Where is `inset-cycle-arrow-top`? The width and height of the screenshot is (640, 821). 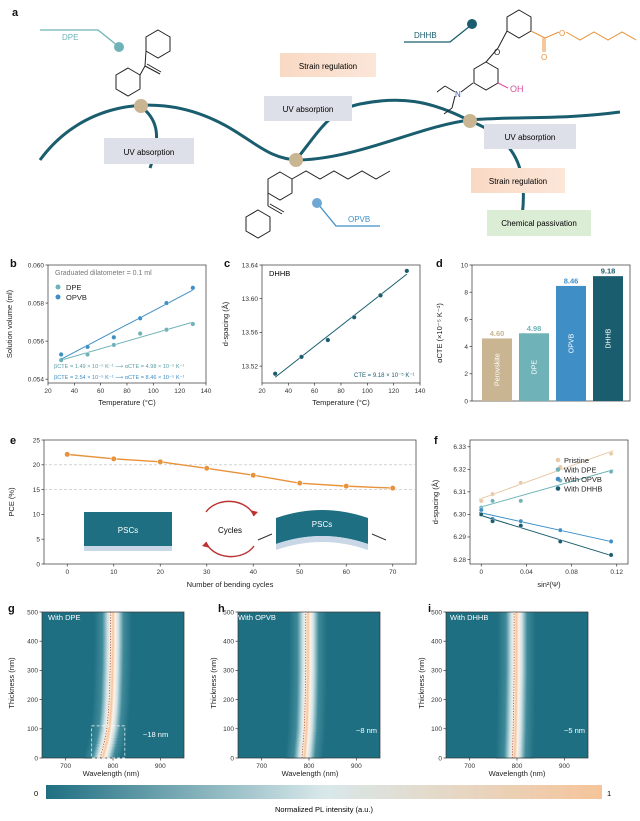 inset-cycle-arrow-top is located at coordinates (230, 508).